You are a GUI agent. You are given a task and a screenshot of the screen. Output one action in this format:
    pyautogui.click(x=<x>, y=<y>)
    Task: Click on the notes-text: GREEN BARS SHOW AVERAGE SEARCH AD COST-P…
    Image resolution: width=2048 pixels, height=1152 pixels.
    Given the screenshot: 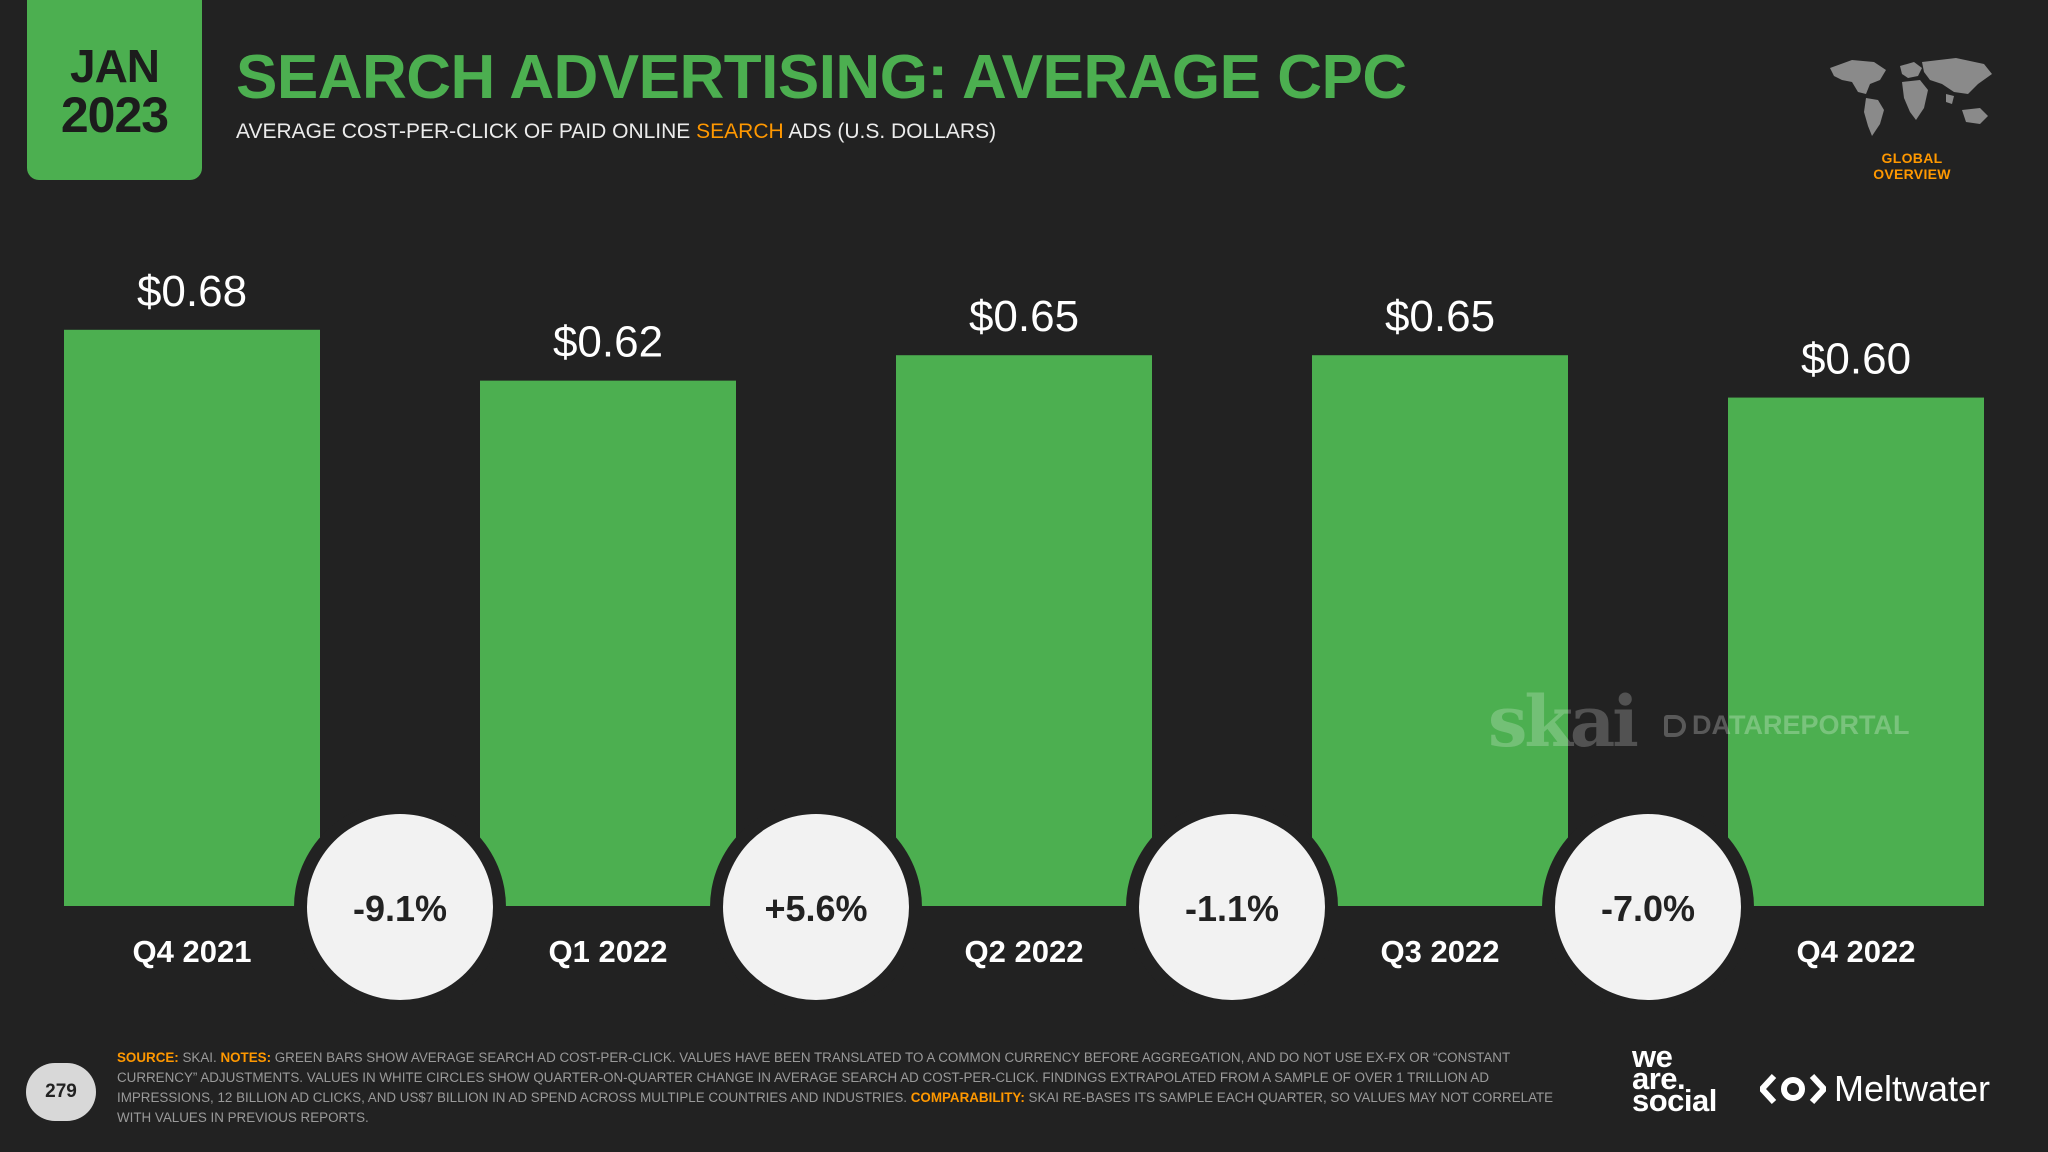 What is the action you would take?
    pyautogui.click(x=813, y=1077)
    